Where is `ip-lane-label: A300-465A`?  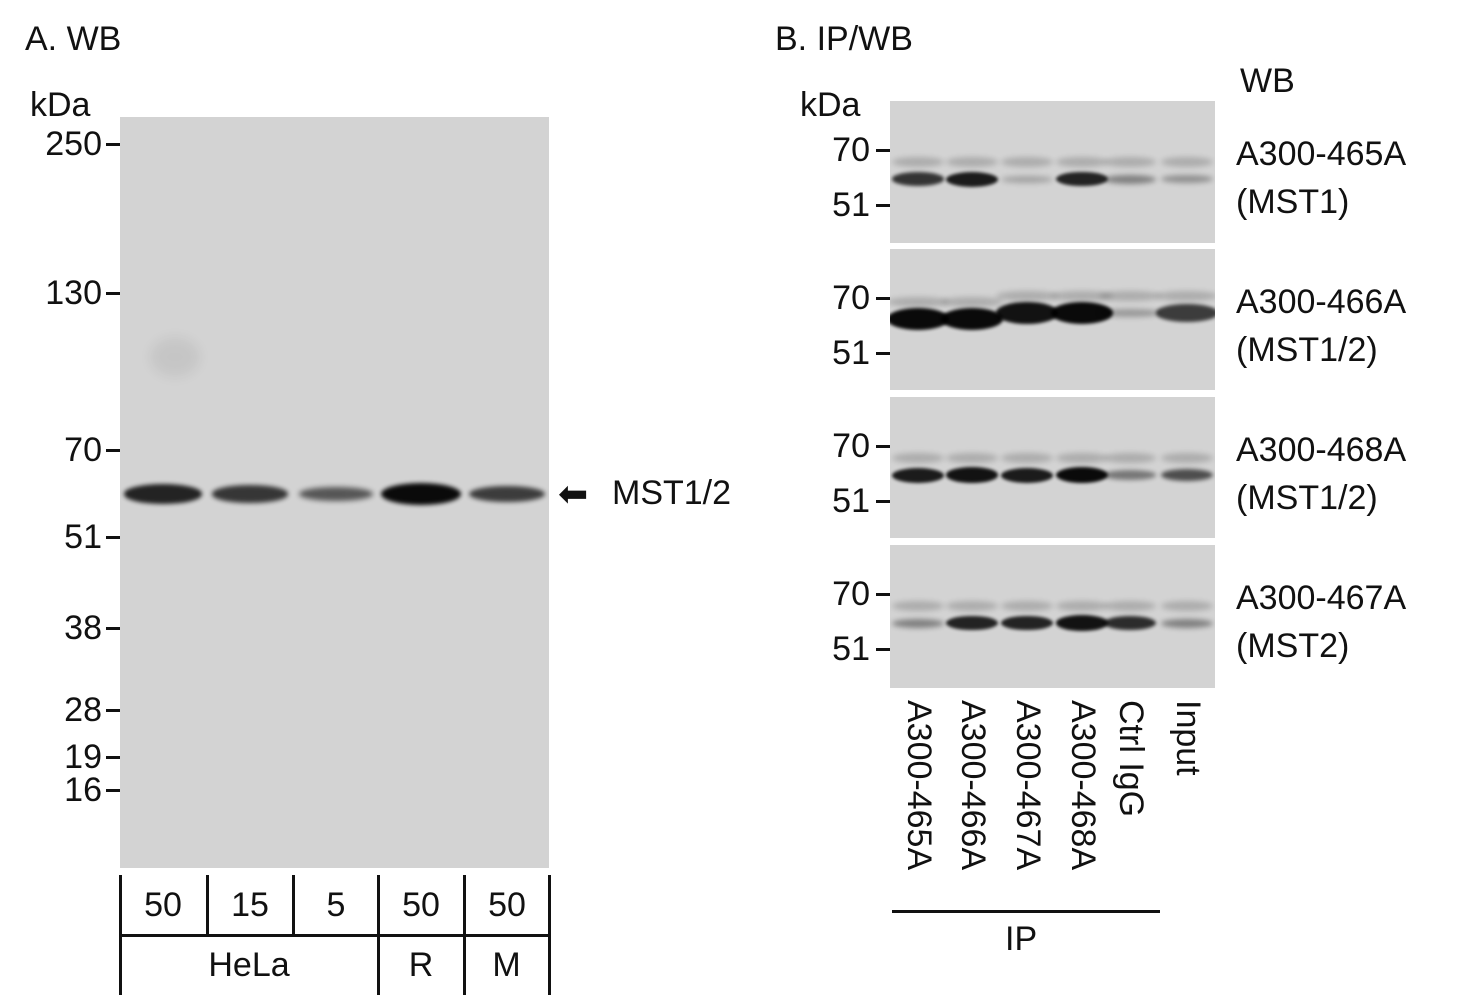
ip-lane-label: A300-465A is located at coordinates (919, 785).